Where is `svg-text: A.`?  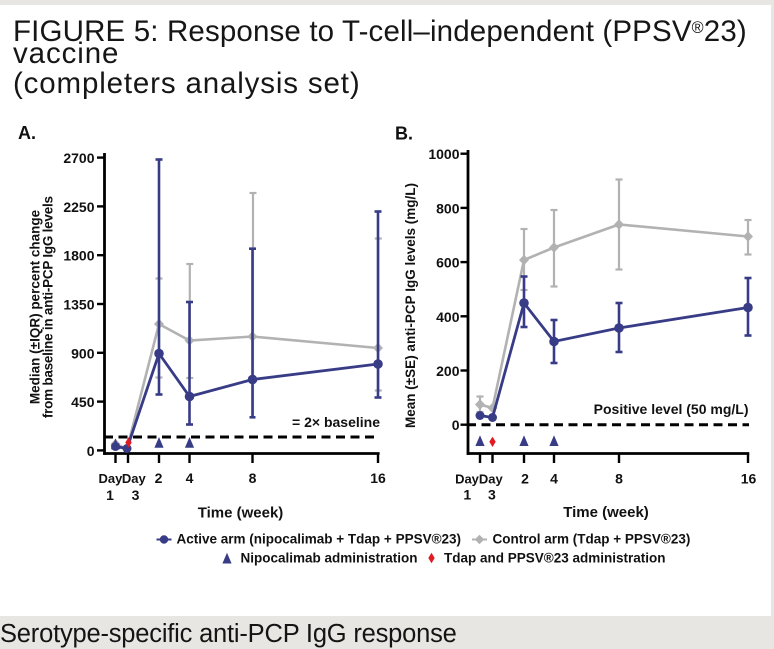
svg-text: A. is located at coordinates (27, 133).